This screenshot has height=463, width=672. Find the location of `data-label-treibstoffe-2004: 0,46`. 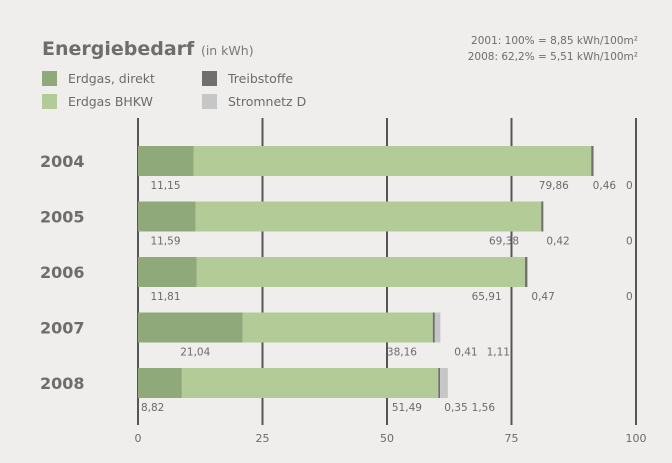

data-label-treibstoffe-2004: 0,46 is located at coordinates (605, 186).